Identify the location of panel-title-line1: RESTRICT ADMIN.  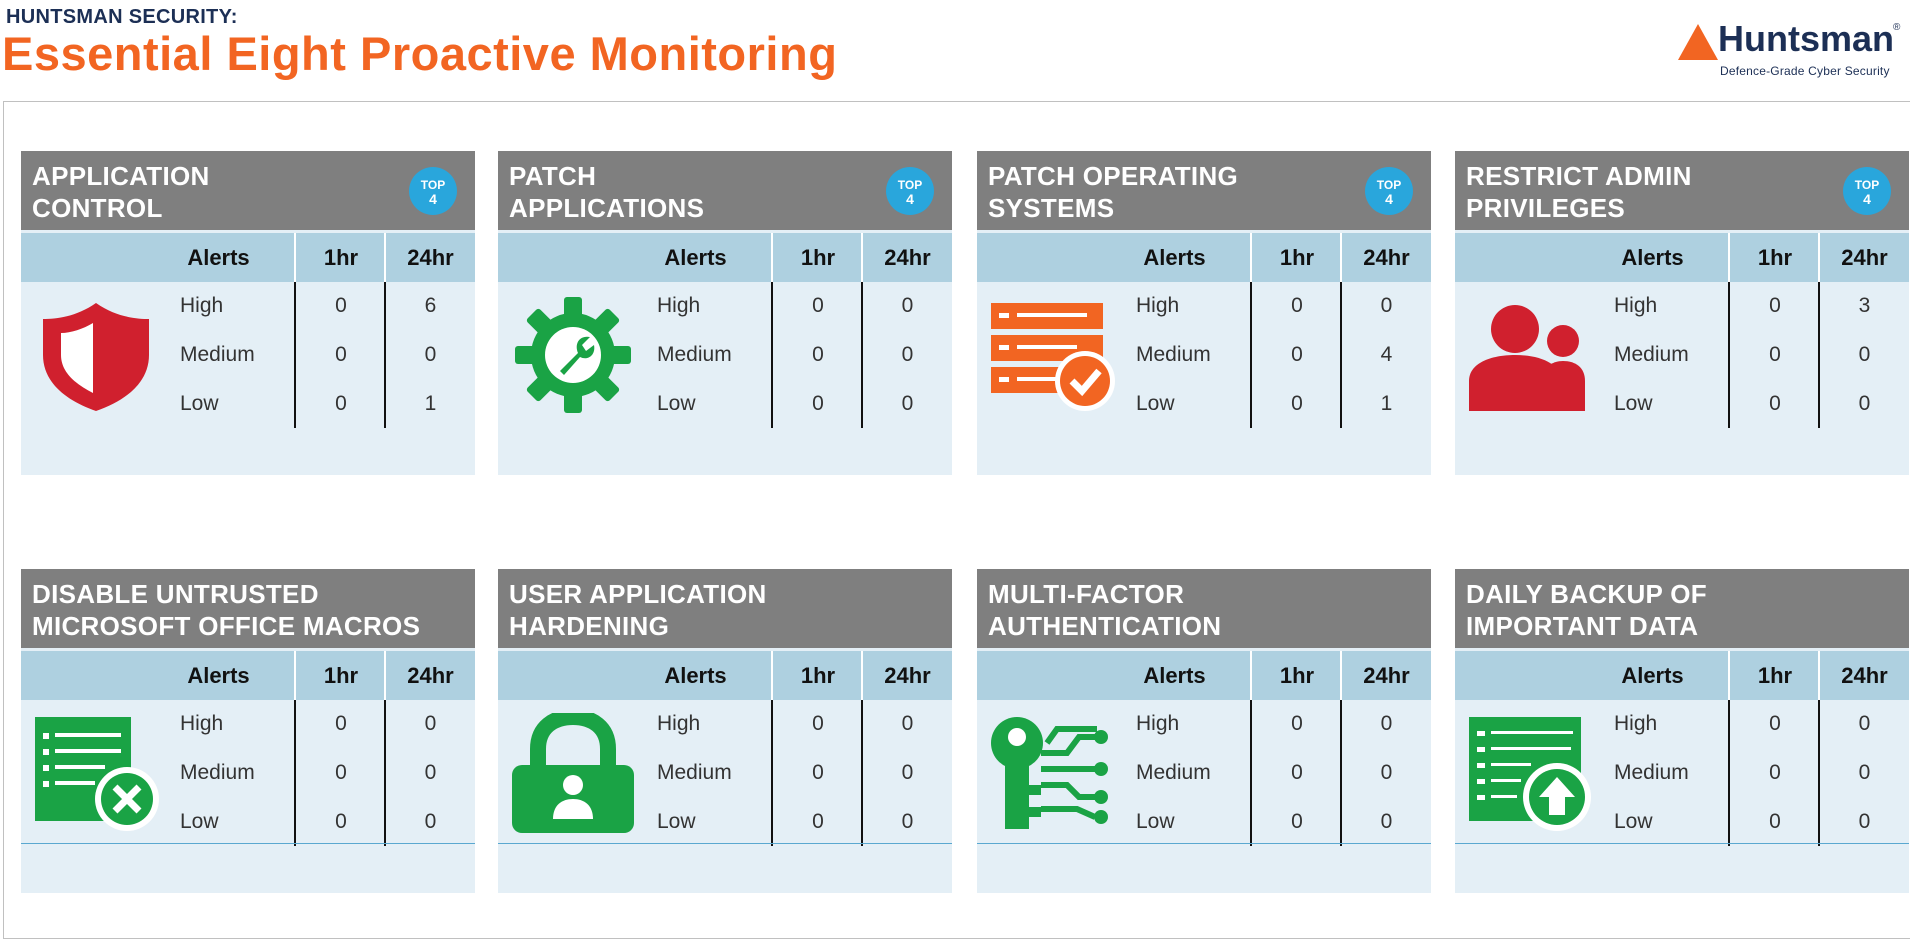
(1579, 176).